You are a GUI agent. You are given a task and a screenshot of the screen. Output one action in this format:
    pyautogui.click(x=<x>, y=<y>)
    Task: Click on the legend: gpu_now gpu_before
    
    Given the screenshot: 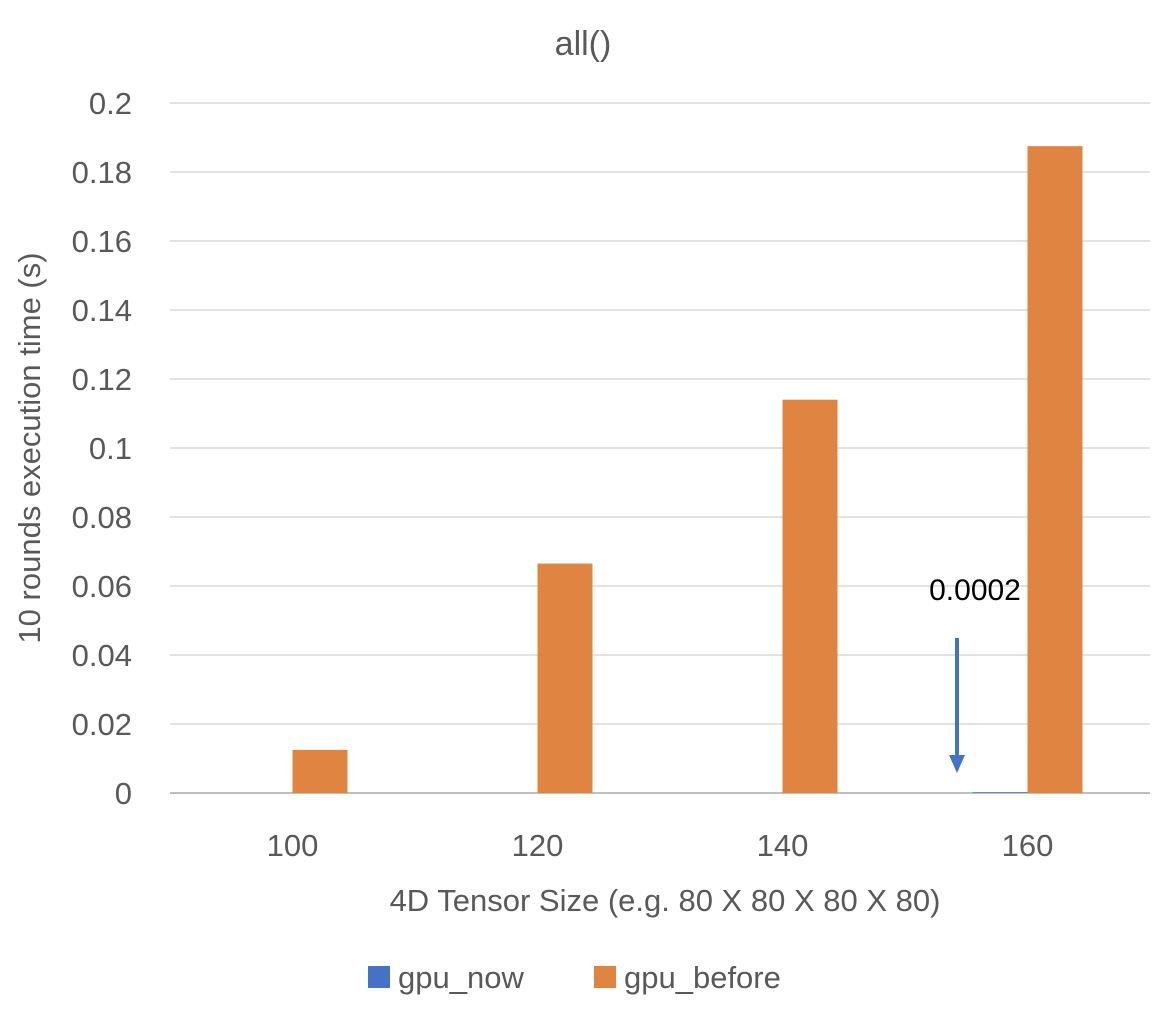 What is the action you would take?
    pyautogui.click(x=574, y=977)
    